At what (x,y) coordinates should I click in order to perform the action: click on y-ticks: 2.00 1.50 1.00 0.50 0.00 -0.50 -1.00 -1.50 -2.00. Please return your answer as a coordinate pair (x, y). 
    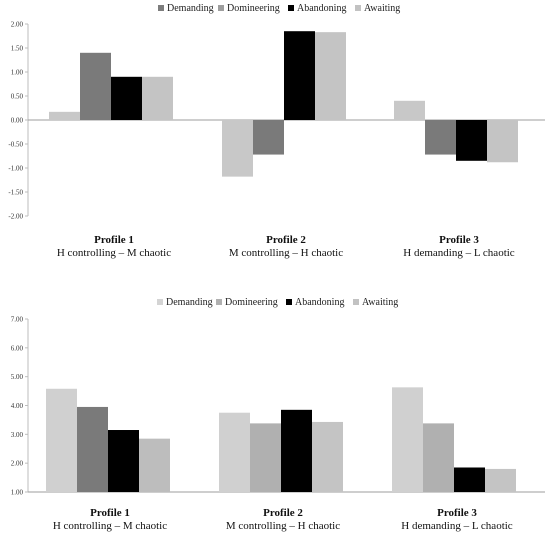
    Looking at the image, I should click on (18, 121).